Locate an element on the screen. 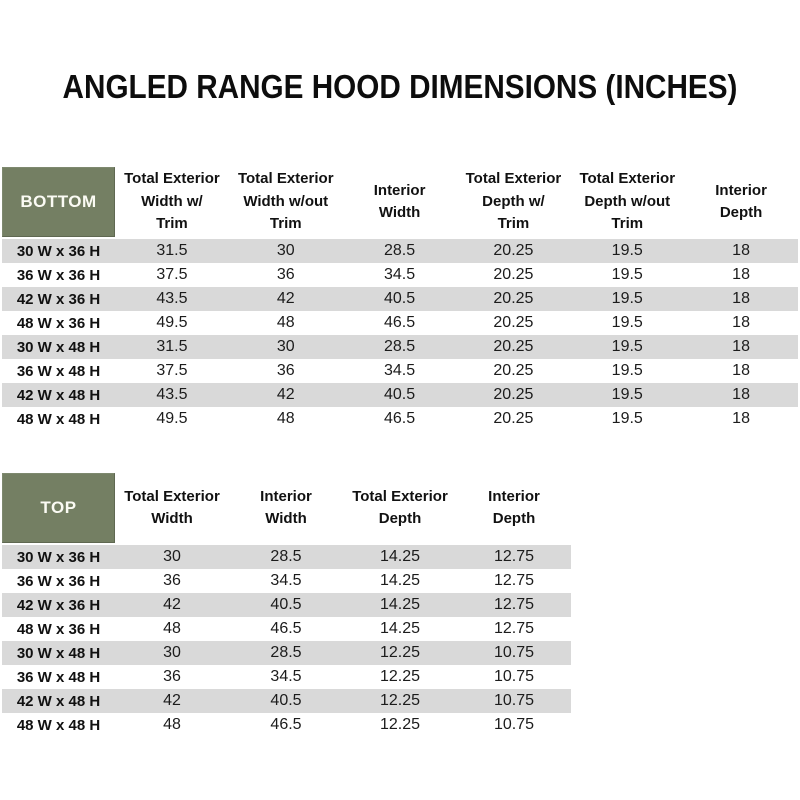  value-cell: 31.5 is located at coordinates (172, 250).